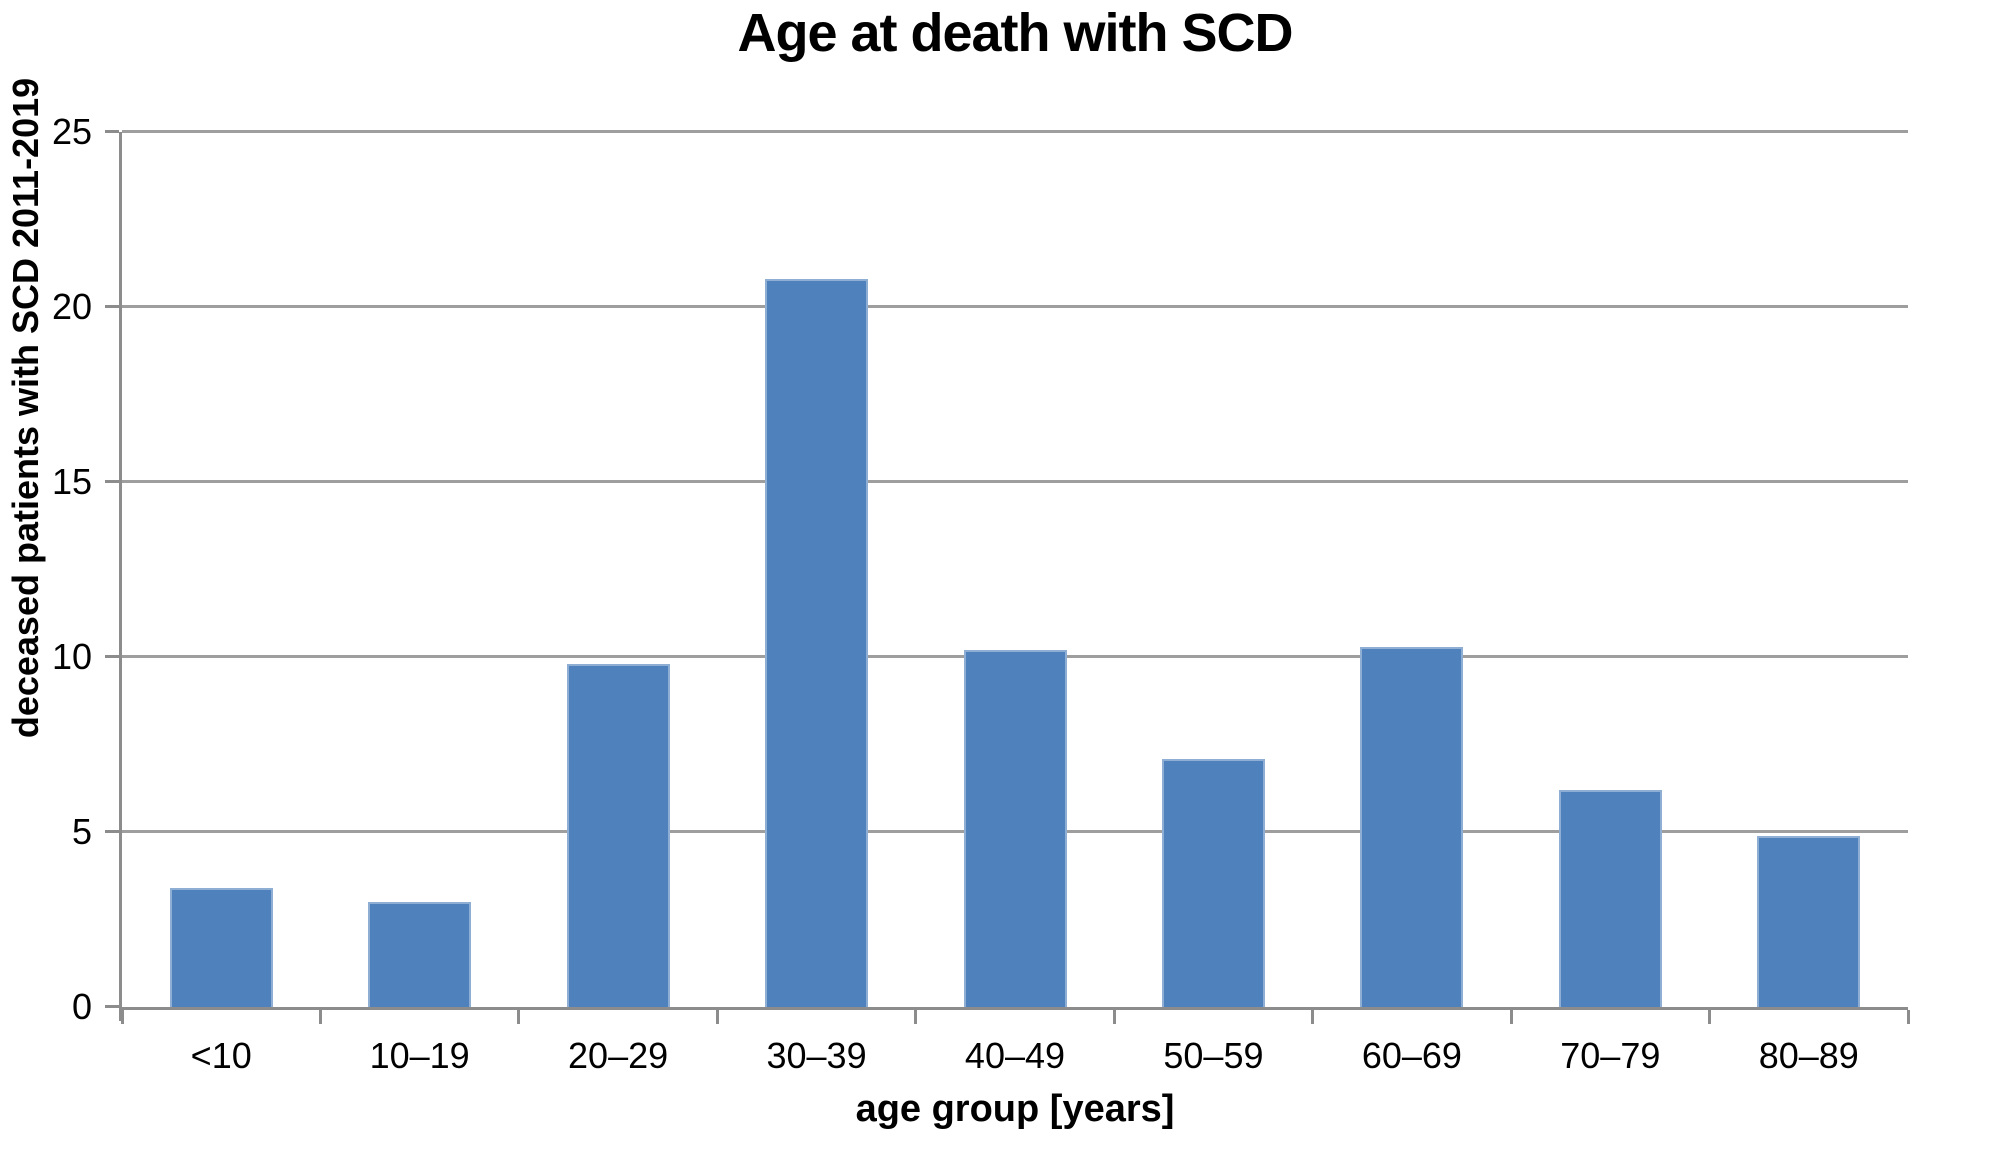  What do you see at coordinates (1015, 828) in the screenshot?
I see `bar-40–49` at bounding box center [1015, 828].